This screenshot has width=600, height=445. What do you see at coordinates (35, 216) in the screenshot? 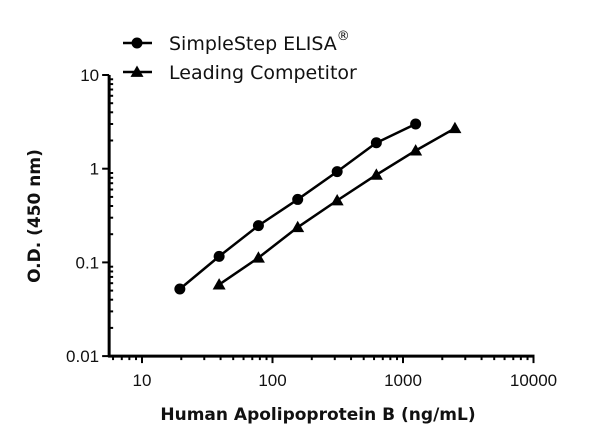
I see `y-axis-title: O.D. (450 nm)` at bounding box center [35, 216].